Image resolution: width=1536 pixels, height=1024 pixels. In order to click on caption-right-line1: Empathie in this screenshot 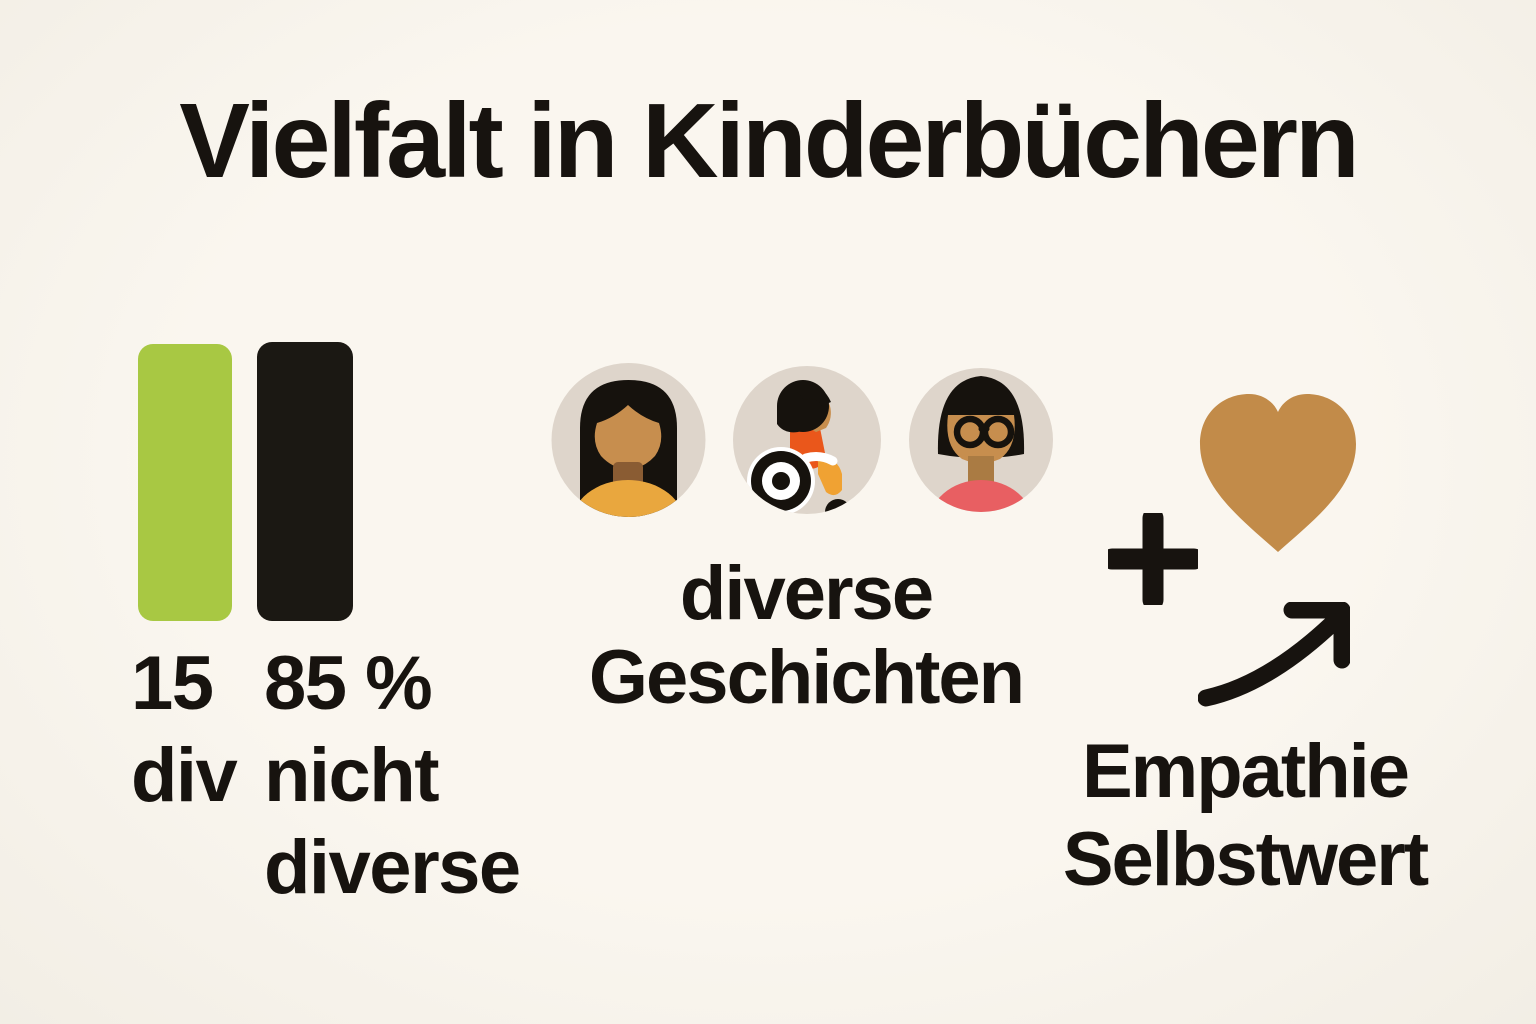, I will do `click(1245, 771)`.